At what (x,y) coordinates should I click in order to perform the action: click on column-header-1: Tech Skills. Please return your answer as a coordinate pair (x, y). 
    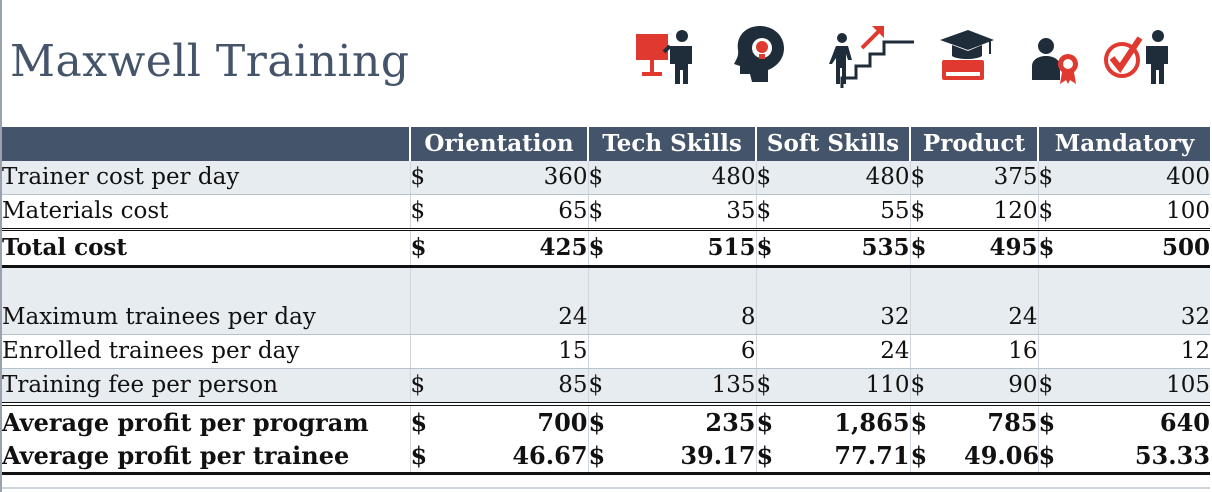
    Looking at the image, I should click on (672, 144).